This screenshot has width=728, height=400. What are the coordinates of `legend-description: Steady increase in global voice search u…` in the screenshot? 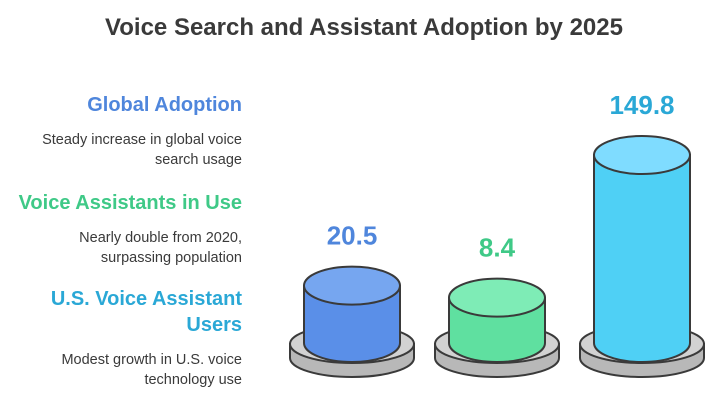 It's located at (142, 150).